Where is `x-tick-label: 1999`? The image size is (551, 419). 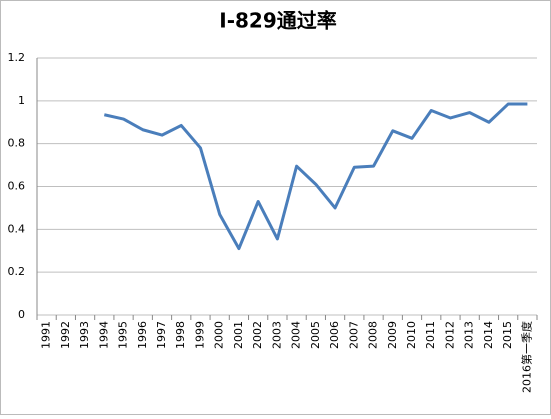 x-tick-label: 1999 is located at coordinates (199, 335).